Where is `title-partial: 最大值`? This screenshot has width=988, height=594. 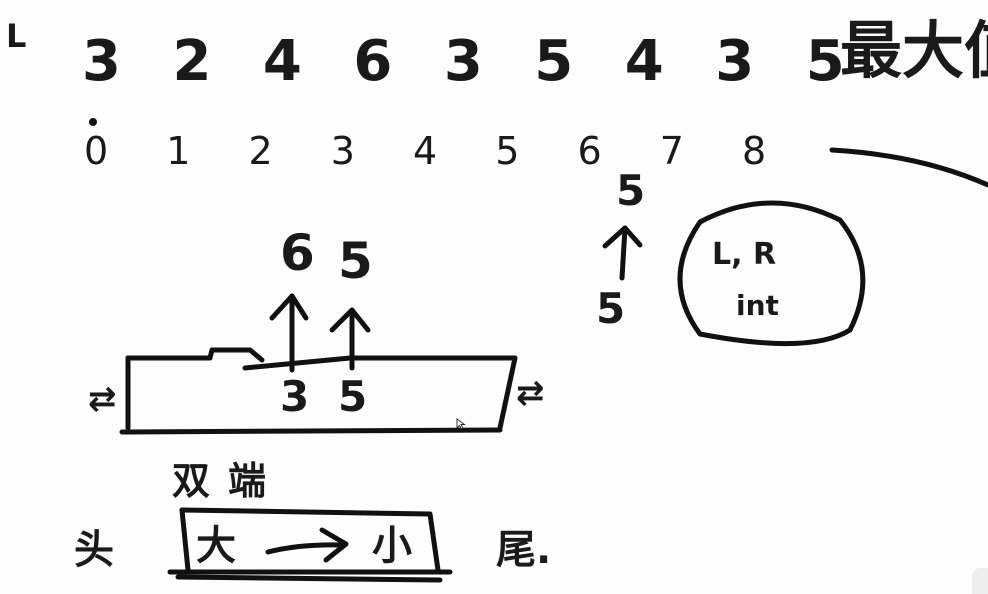 title-partial: 最大值 is located at coordinates (914, 50).